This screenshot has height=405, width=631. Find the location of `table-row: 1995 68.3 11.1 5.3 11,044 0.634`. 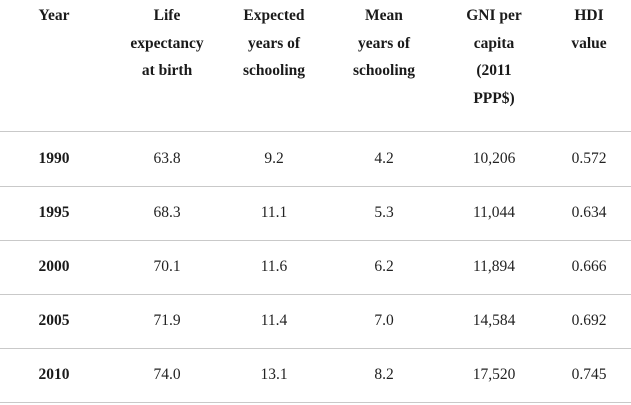

table-row: 1995 68.3 11.1 5.3 11,044 0.634 is located at coordinates (315, 213).